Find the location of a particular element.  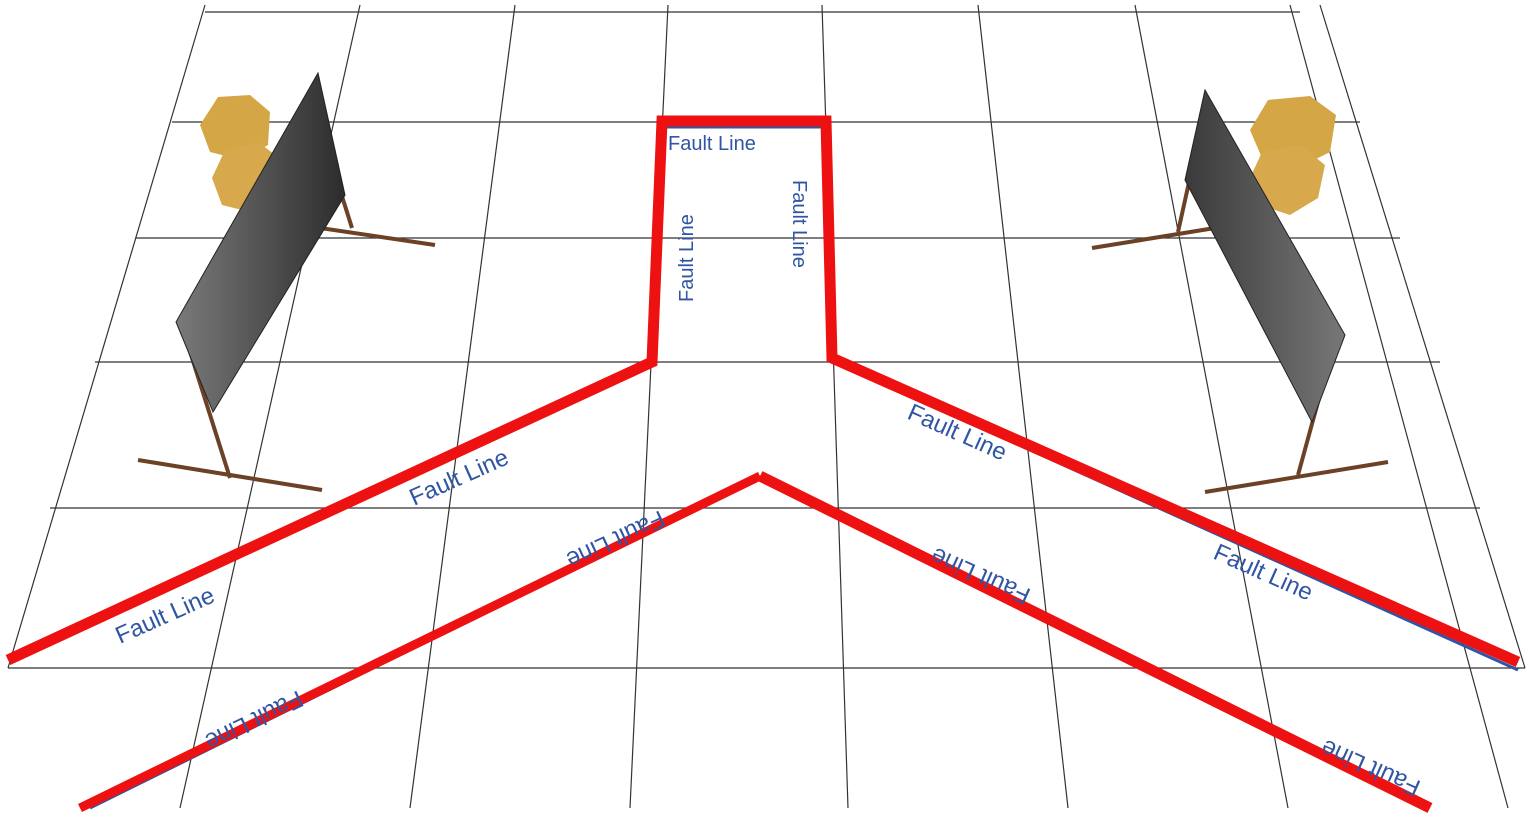

fault-label-center-right-inverted: Fault Line is located at coordinates (980, 576).